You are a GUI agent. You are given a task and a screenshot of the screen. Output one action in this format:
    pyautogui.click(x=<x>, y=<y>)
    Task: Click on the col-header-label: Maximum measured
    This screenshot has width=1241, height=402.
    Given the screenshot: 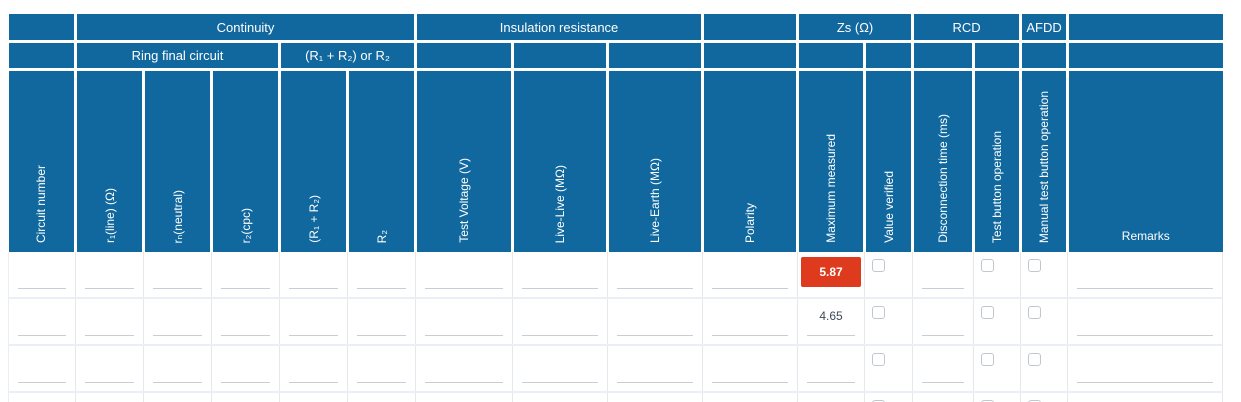 What is the action you would take?
    pyautogui.click(x=831, y=188)
    